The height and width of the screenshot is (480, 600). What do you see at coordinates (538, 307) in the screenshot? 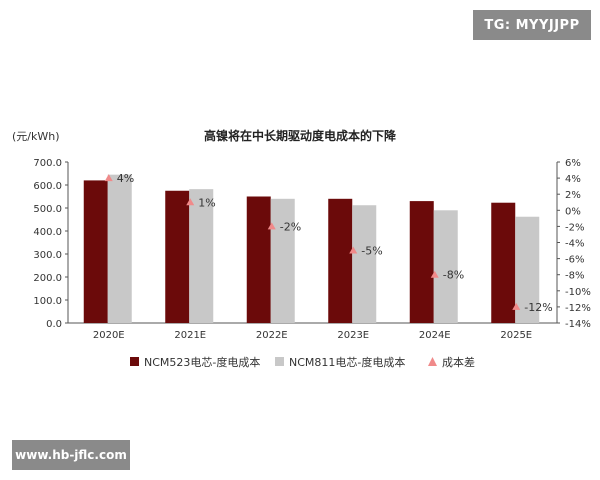
I see `cost-diff-label: -12%` at bounding box center [538, 307].